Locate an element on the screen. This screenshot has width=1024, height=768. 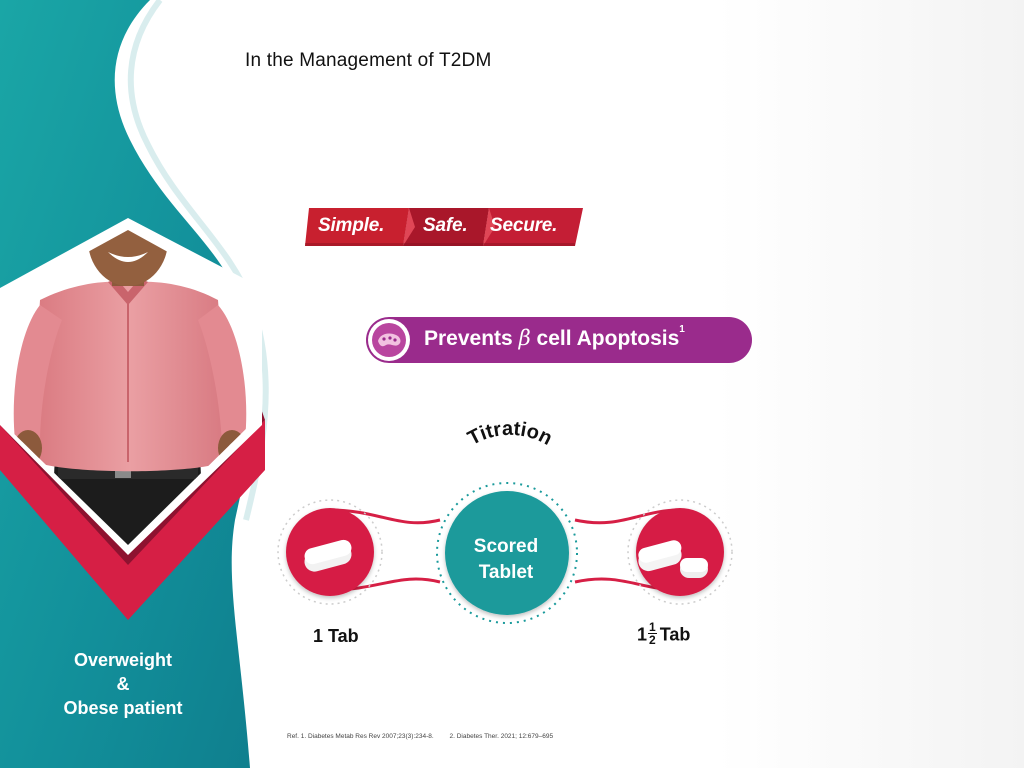
patient-line3: Obese patient is located at coordinates (123, 708).